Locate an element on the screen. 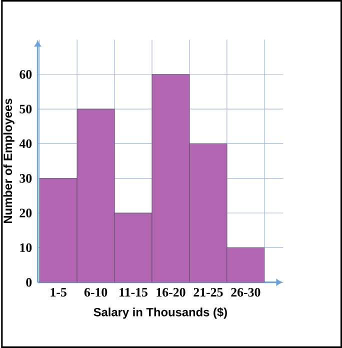 This screenshot has height=348, width=342. x-tick-label: 6-10 is located at coordinates (96, 292).